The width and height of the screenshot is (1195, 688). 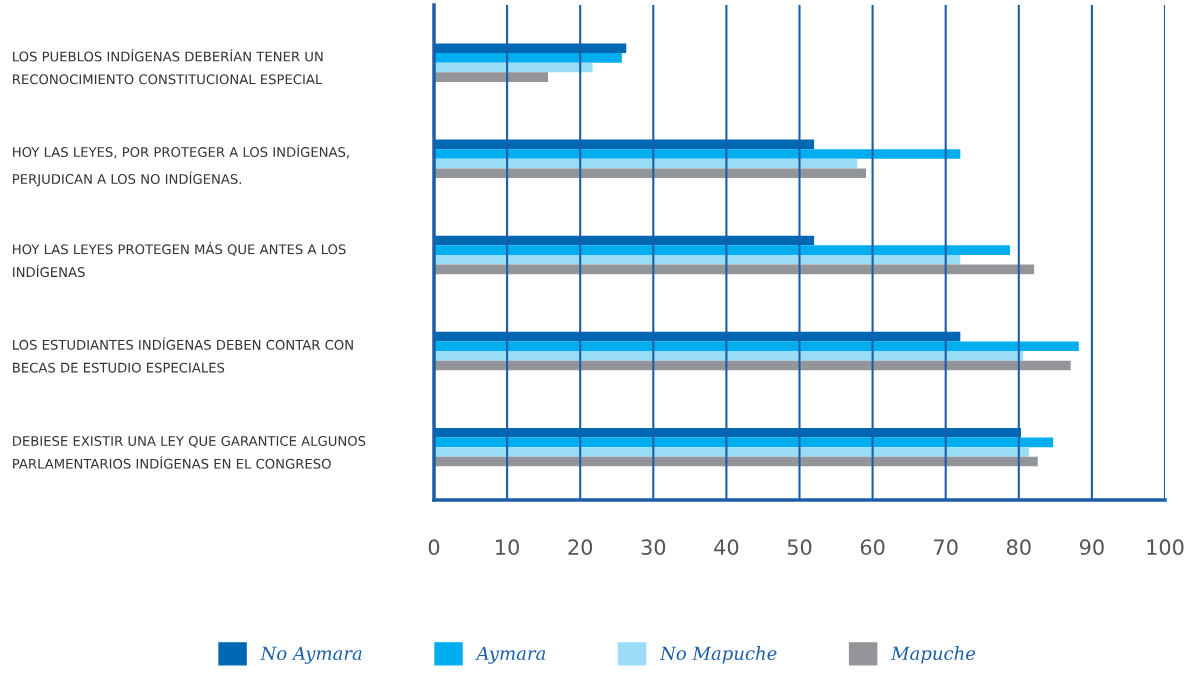 I want to click on y-tick-label: LOS PUEBLOS INDÍGENAS DEBERÍAN TENER UN RECONOCIMIENTO CONSTITUCIONAL ESPECIAL, so click(x=168, y=67).